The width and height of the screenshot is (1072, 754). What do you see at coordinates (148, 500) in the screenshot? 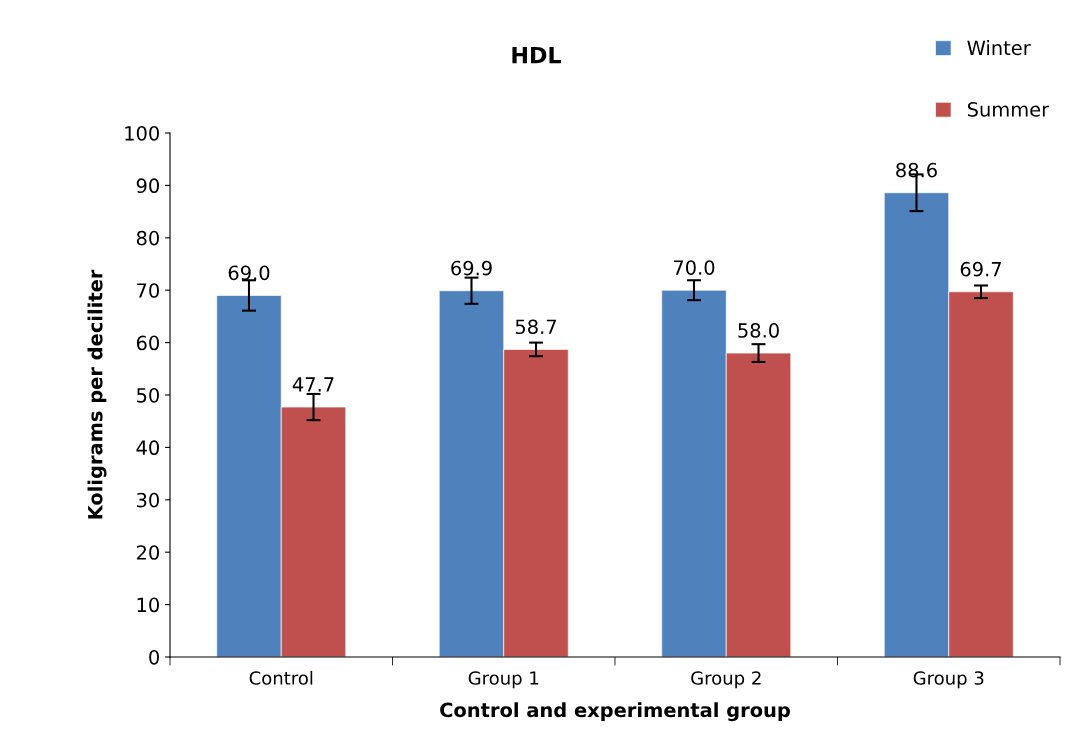
I see `y-tick-label: 30` at bounding box center [148, 500].